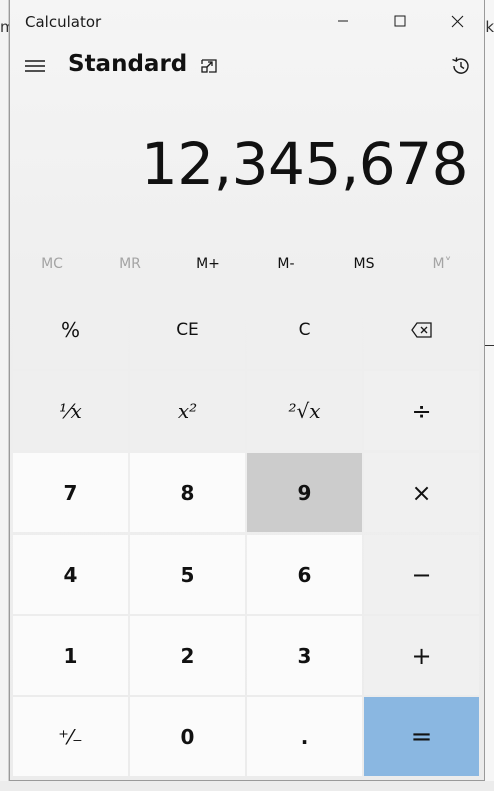 Image resolution: width=494 pixels, height=791 pixels. I want to click on background-divider, so click(489, 345).